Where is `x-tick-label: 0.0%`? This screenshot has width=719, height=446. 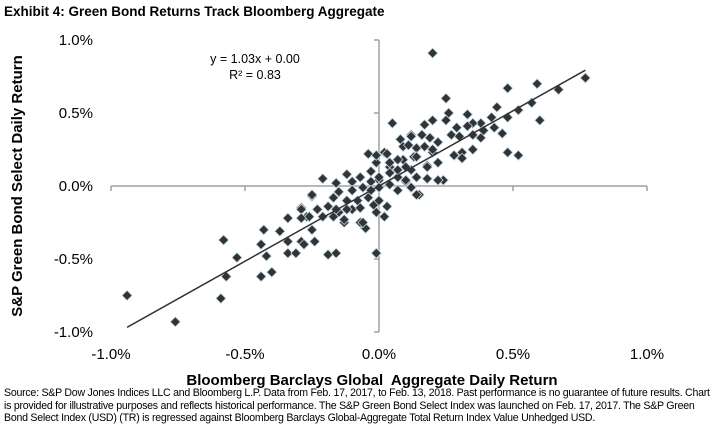 x-tick-label: 0.0% is located at coordinates (379, 354).